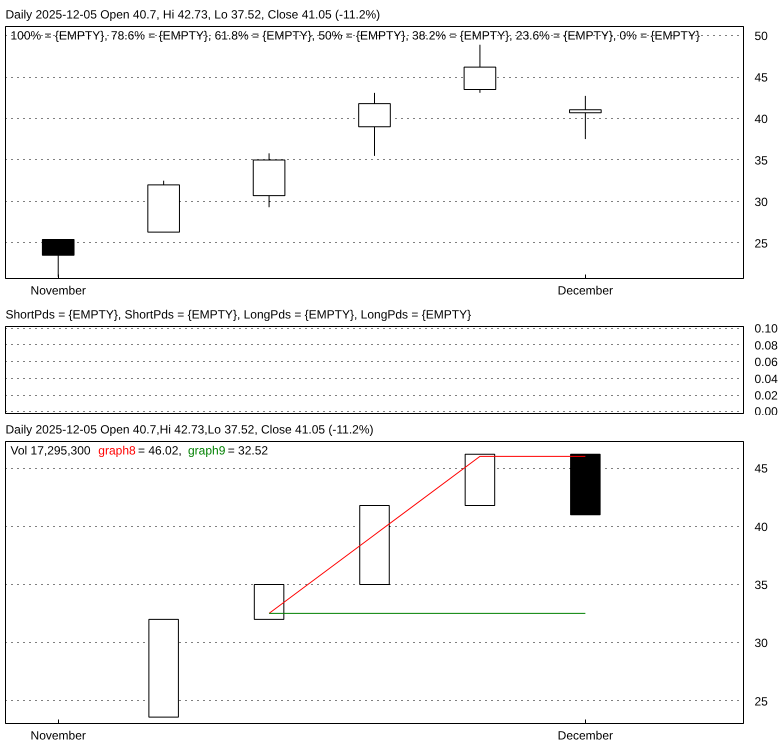 This screenshot has width=780, height=745. Describe the element at coordinates (50, 451) in the screenshot. I see `chart-subtitle: Vol 17,295,300` at that location.